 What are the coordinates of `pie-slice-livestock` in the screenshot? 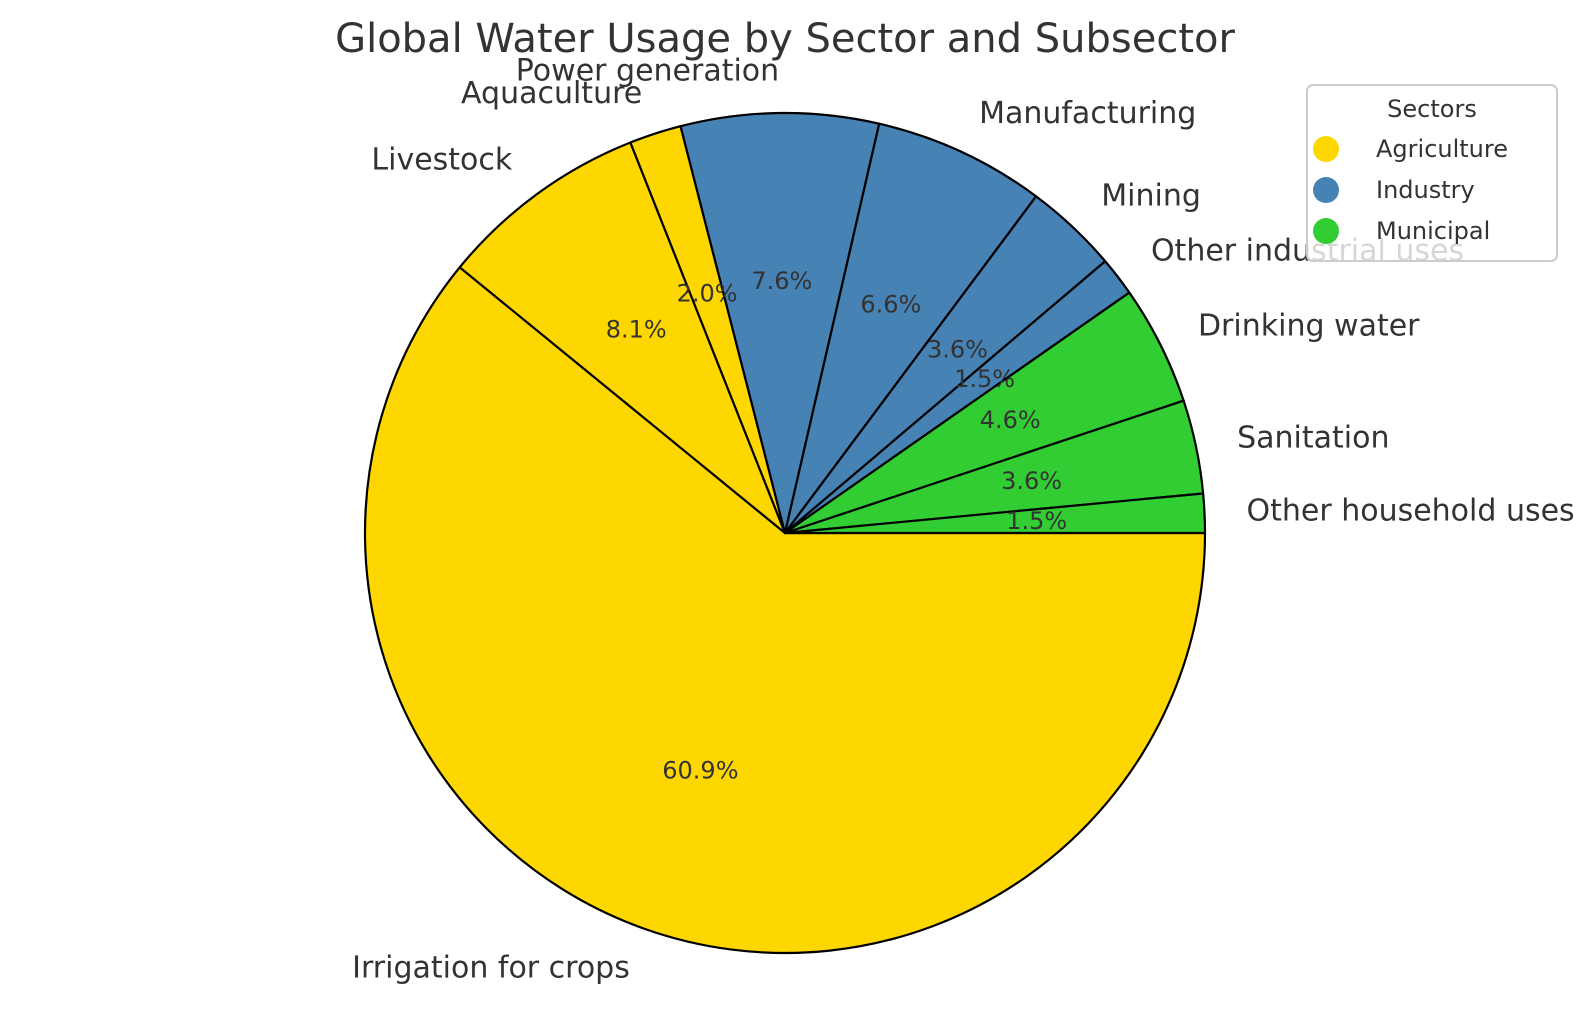 It's located at (622, 338).